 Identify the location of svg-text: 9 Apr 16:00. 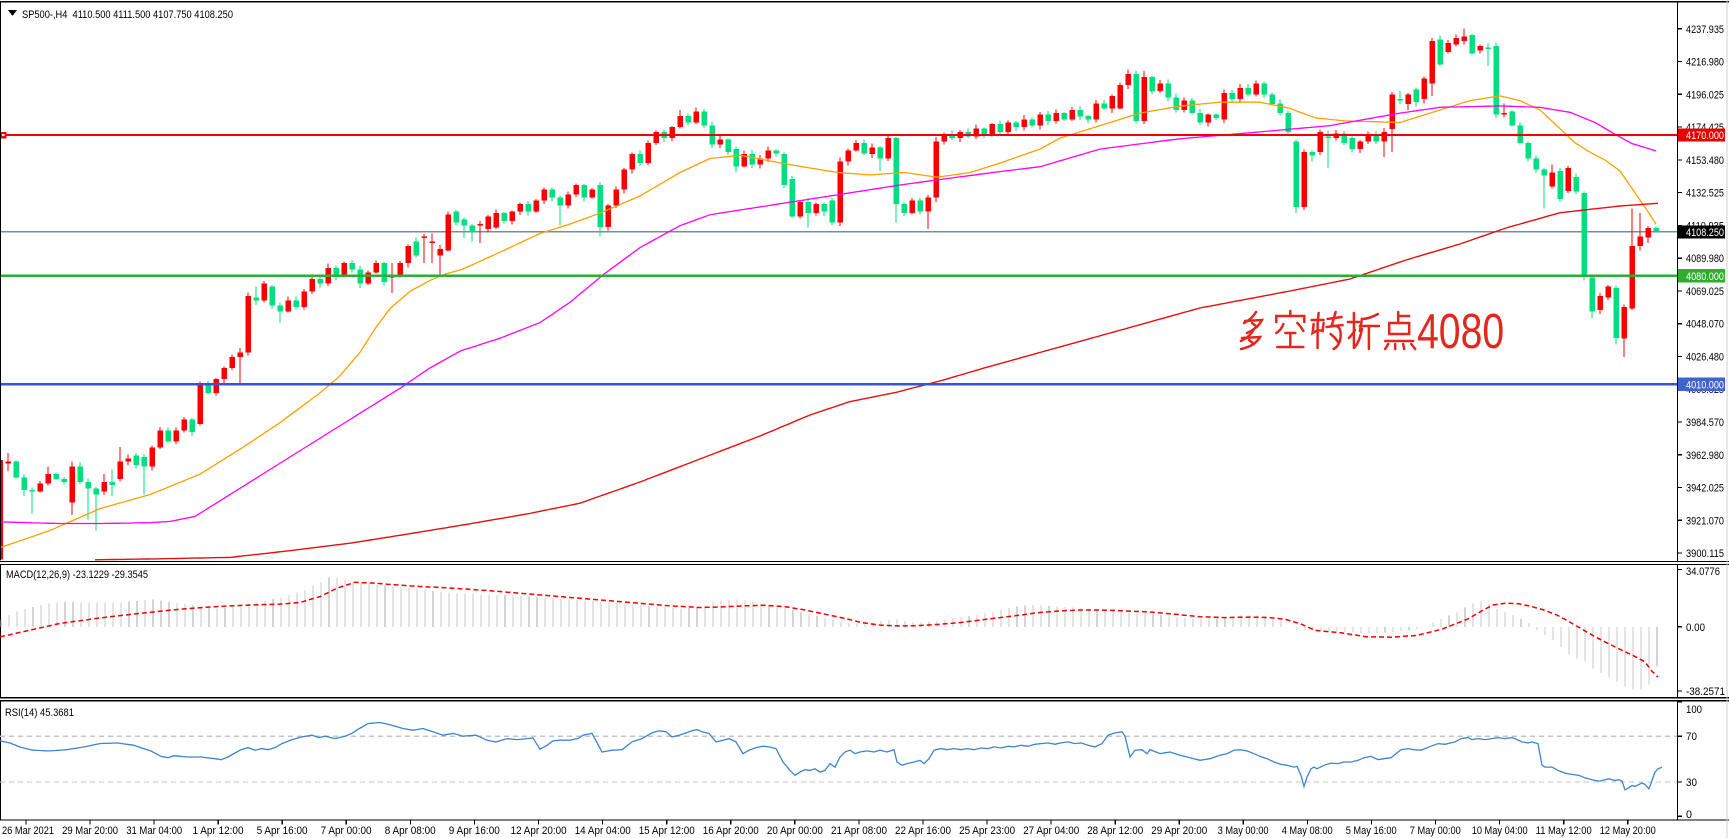
(474, 831).